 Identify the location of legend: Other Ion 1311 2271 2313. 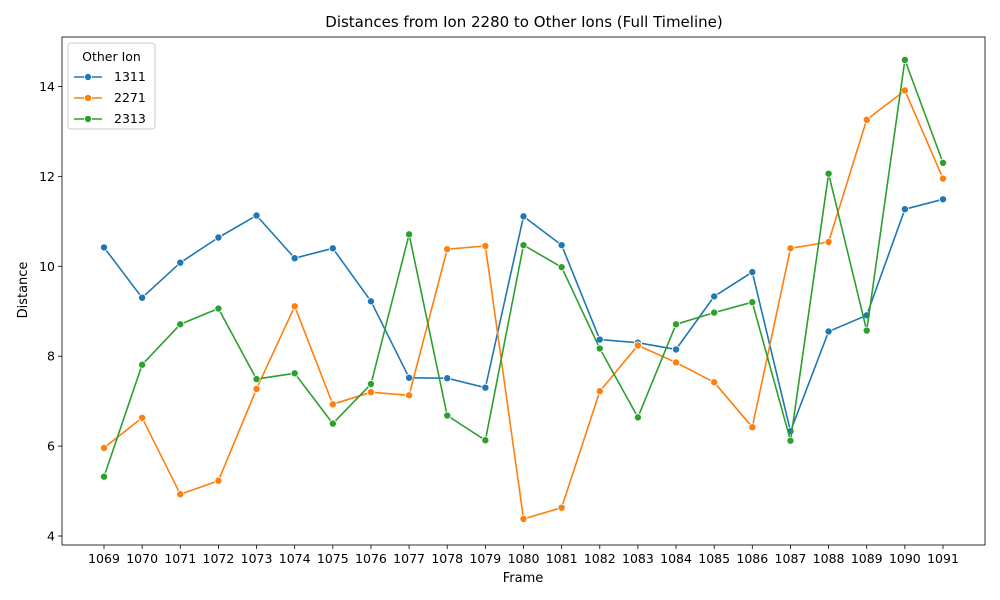
(111, 86).